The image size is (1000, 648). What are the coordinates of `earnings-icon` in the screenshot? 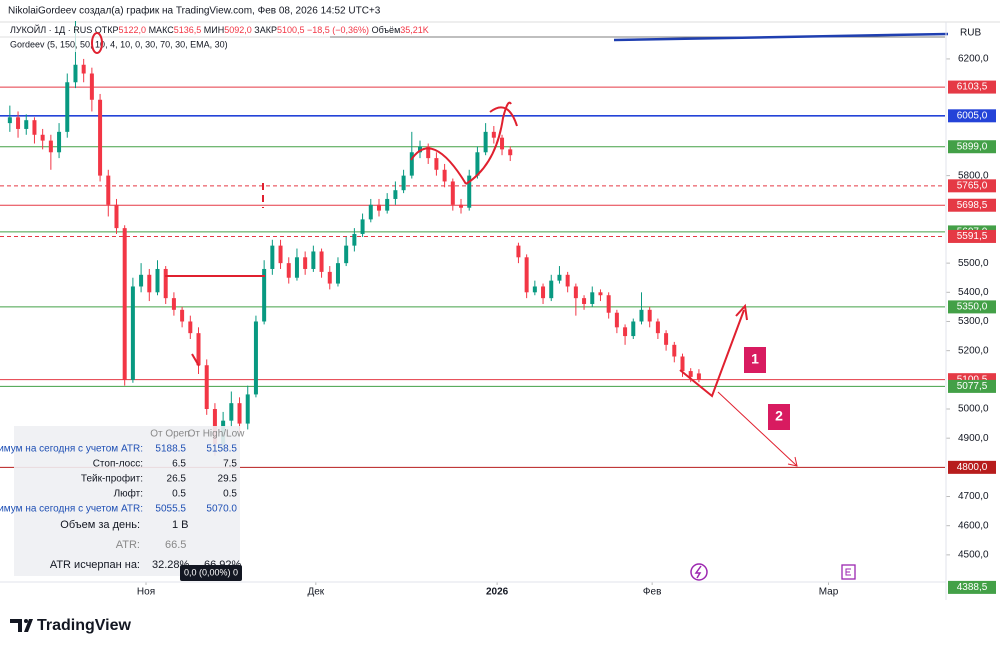 It's located at (848, 572).